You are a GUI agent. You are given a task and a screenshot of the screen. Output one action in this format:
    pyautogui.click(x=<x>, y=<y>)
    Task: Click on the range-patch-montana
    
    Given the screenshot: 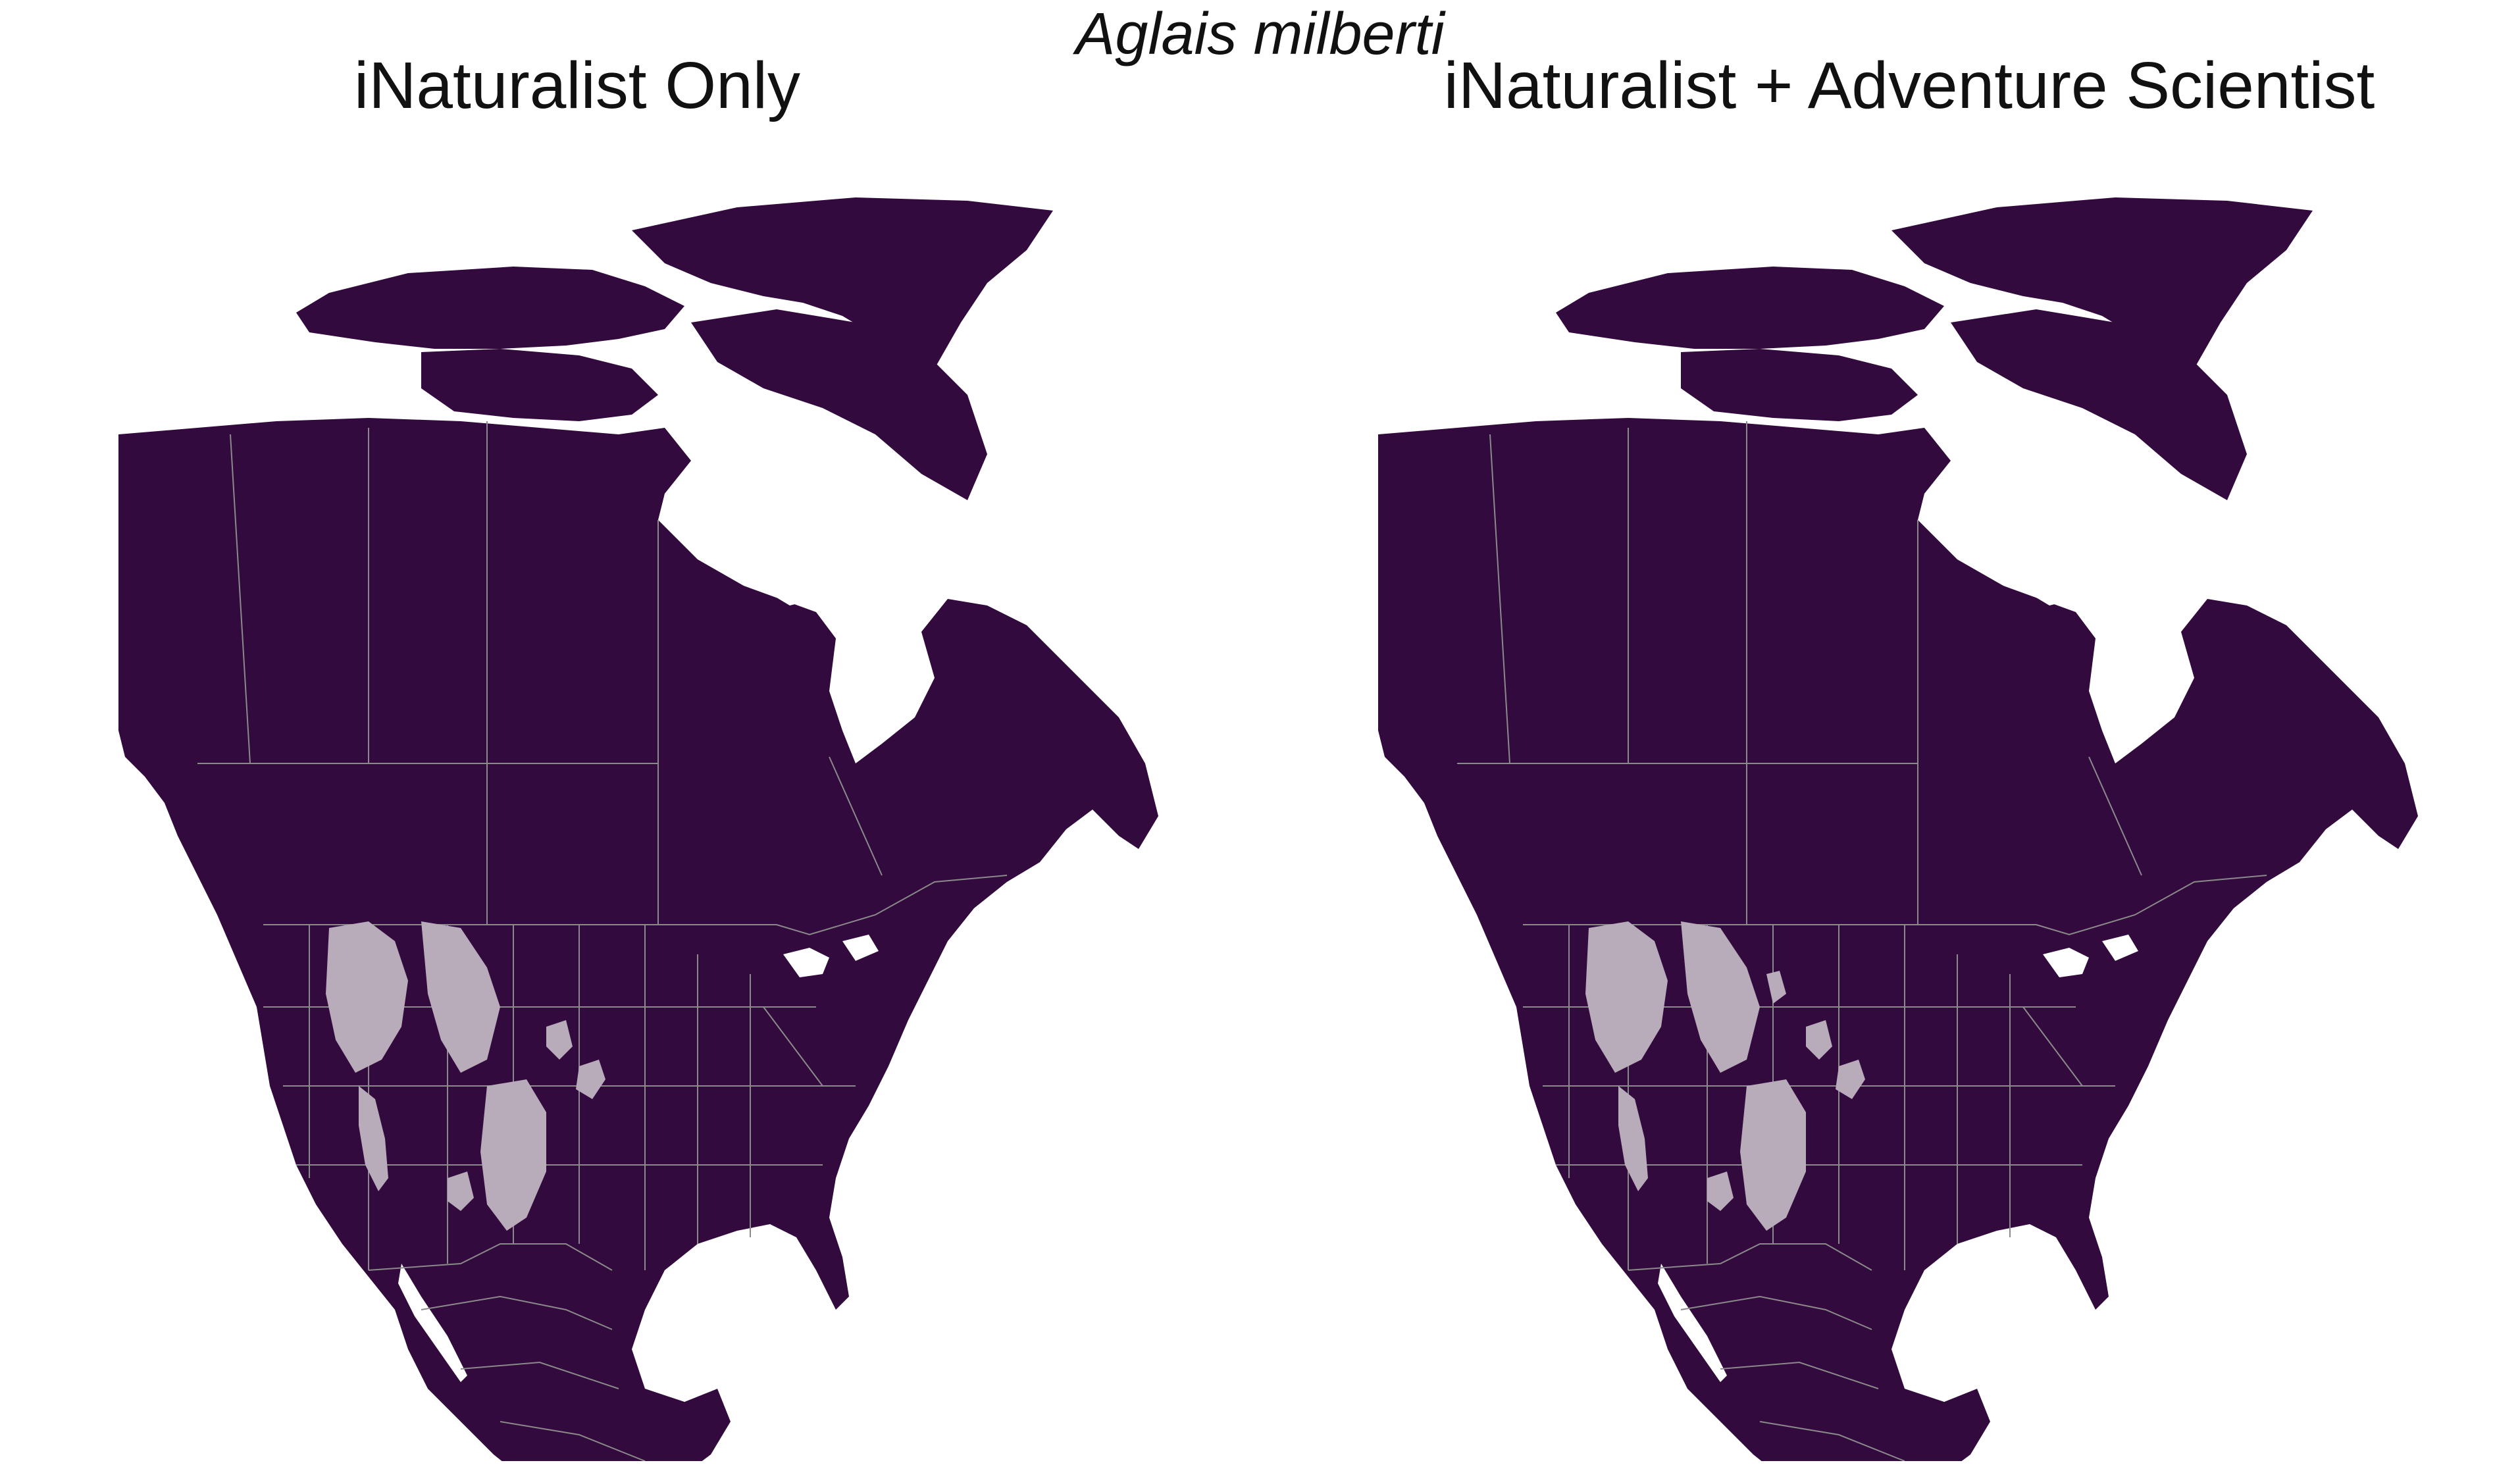 What is the action you would take?
    pyautogui.click(x=1776, y=988)
    